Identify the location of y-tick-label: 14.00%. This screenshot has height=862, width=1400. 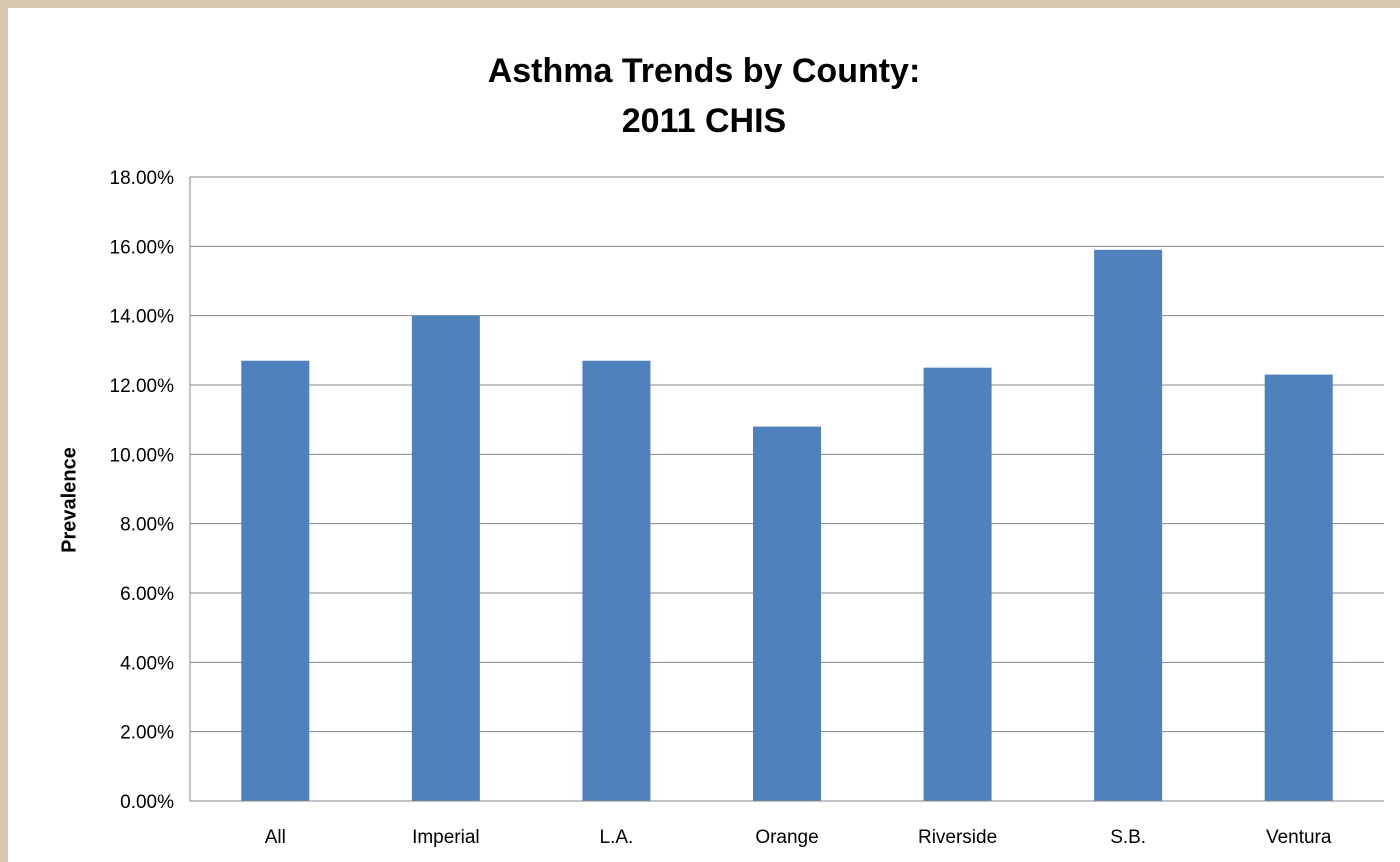
(142, 317).